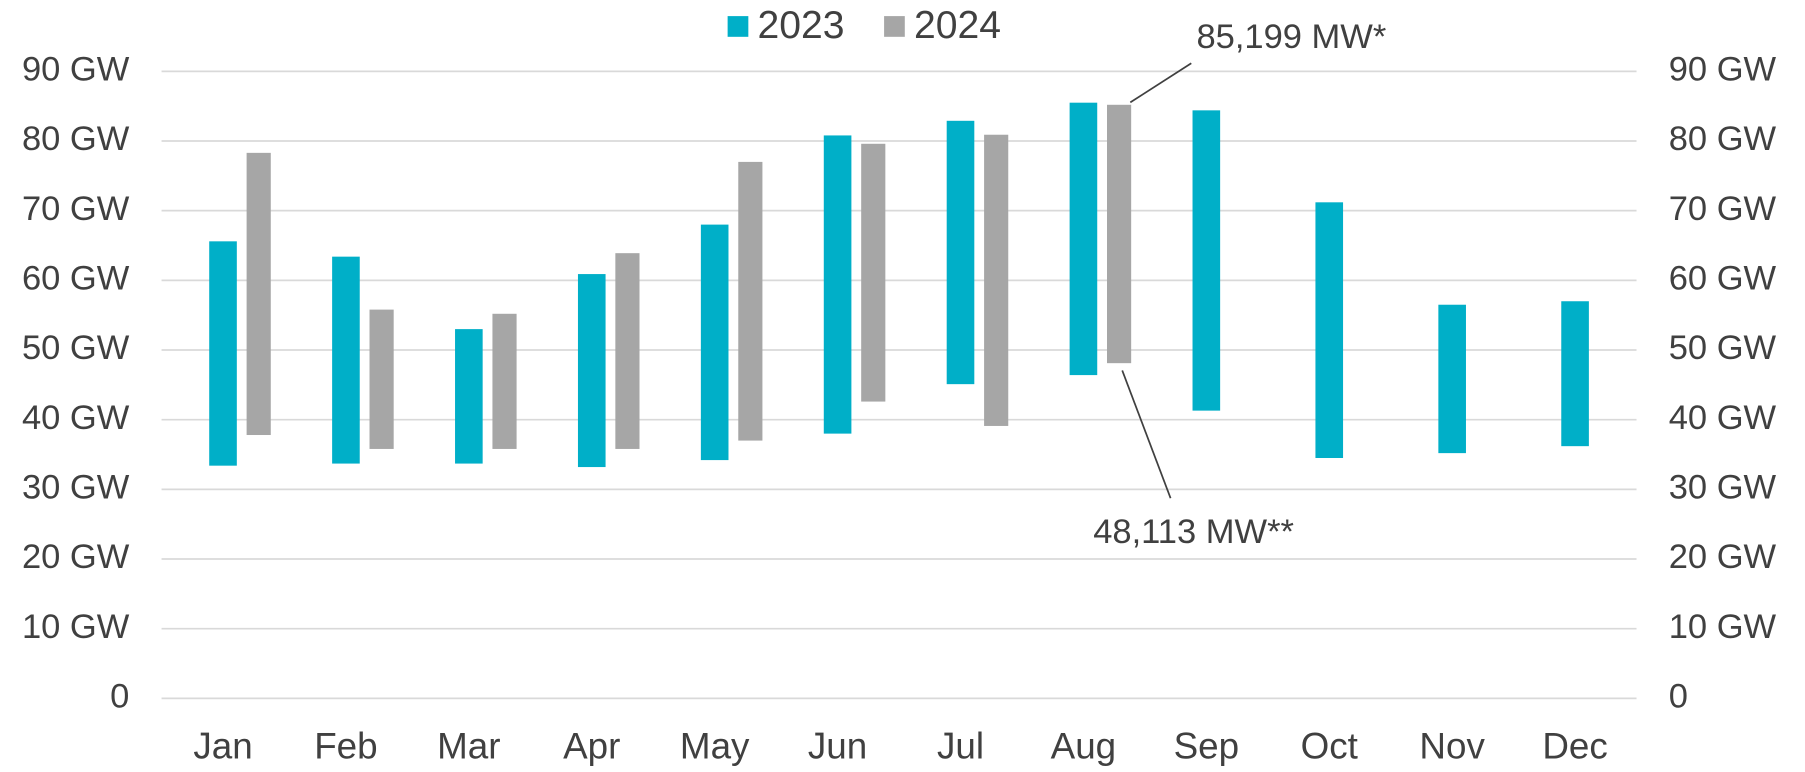 This screenshot has height=772, width=1805. I want to click on y2-tick-label: 20 GW, so click(1723, 557).